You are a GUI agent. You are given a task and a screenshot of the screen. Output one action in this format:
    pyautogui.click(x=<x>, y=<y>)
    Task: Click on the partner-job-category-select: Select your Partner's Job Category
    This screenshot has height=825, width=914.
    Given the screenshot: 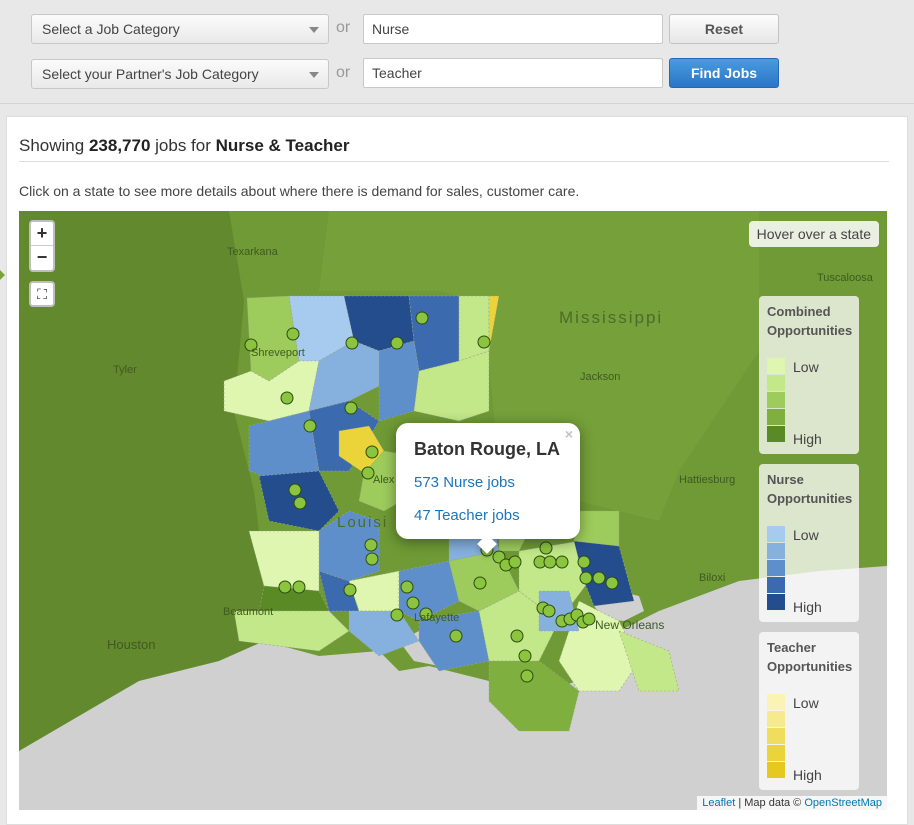 What is the action you would take?
    pyautogui.click(x=180, y=74)
    